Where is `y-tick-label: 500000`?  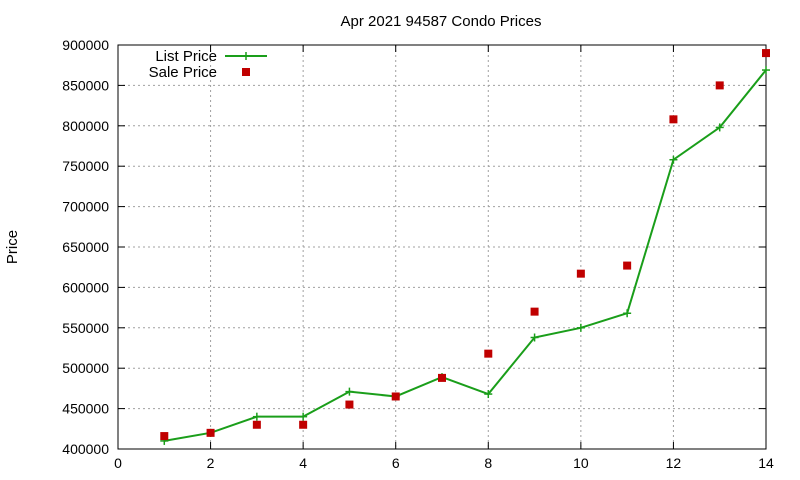
y-tick-label: 500000 is located at coordinates (85, 368).